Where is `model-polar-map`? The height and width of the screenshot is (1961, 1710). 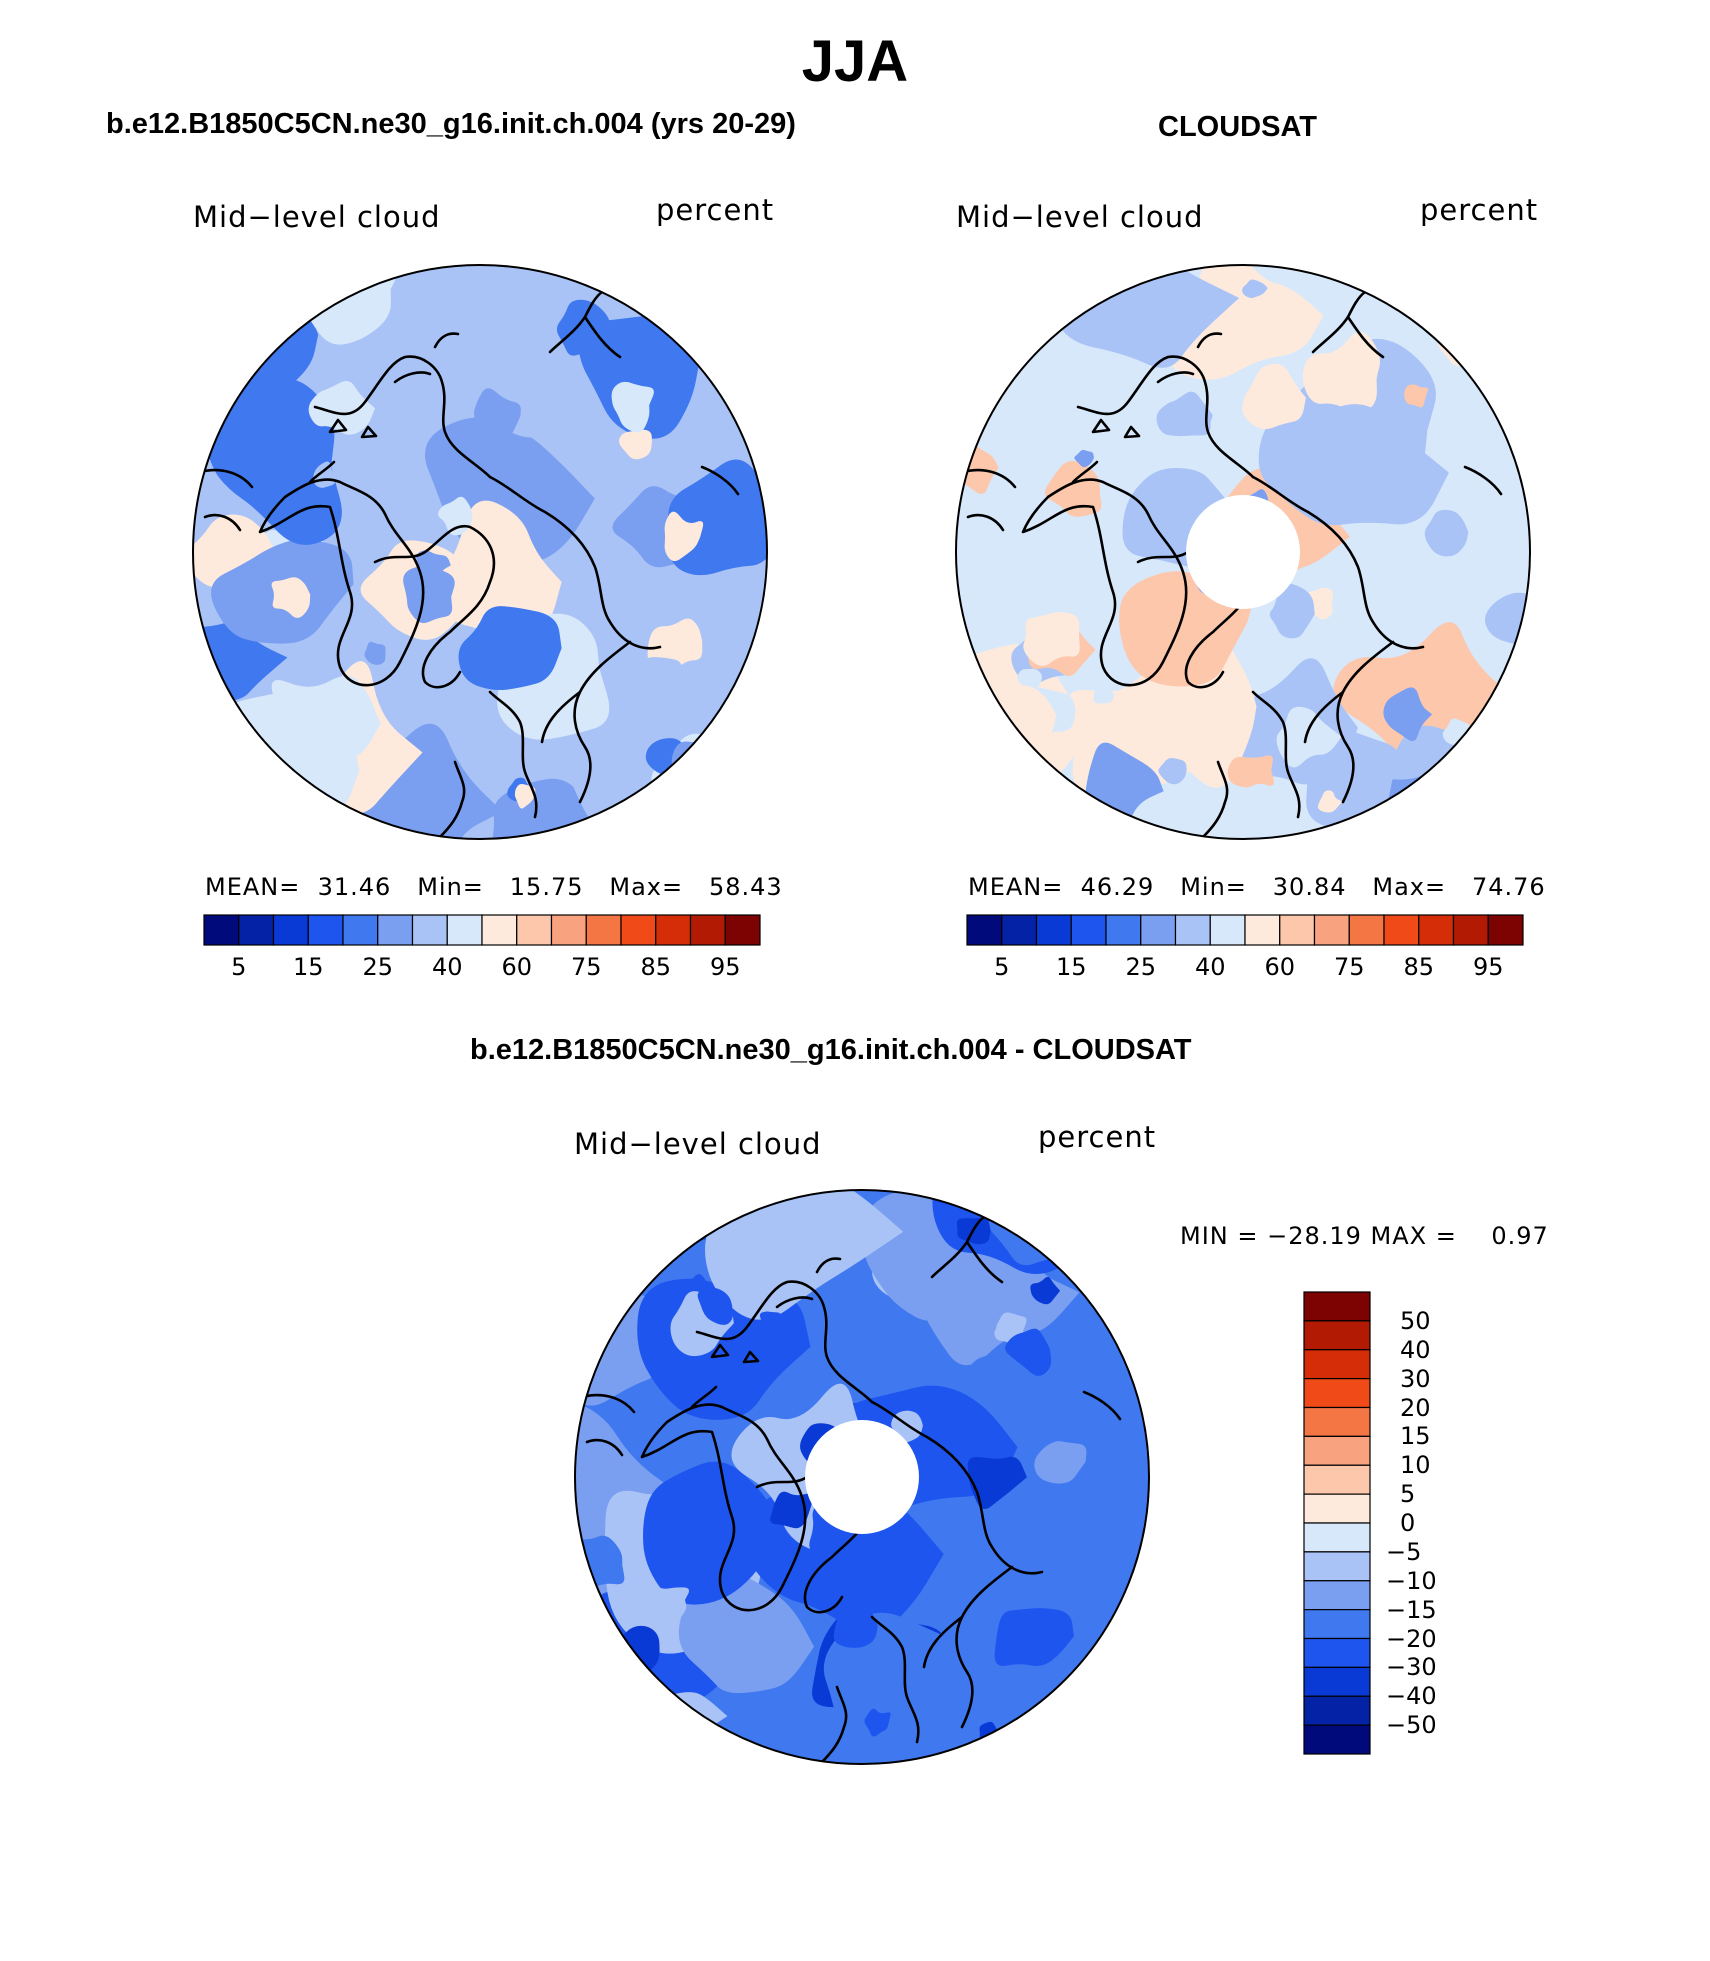
model-polar-map is located at coordinates (480, 552).